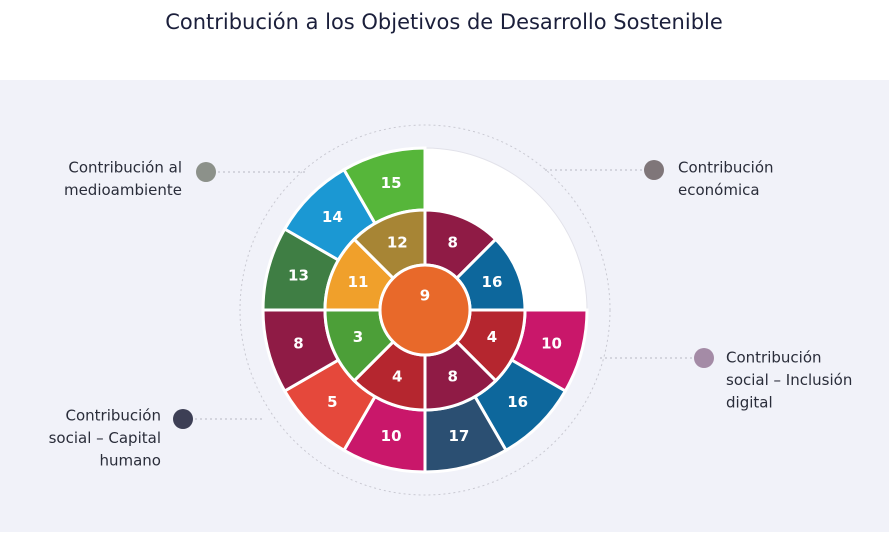  What do you see at coordinates (125, 168) in the screenshot?
I see `group-label: Contribución al` at bounding box center [125, 168].